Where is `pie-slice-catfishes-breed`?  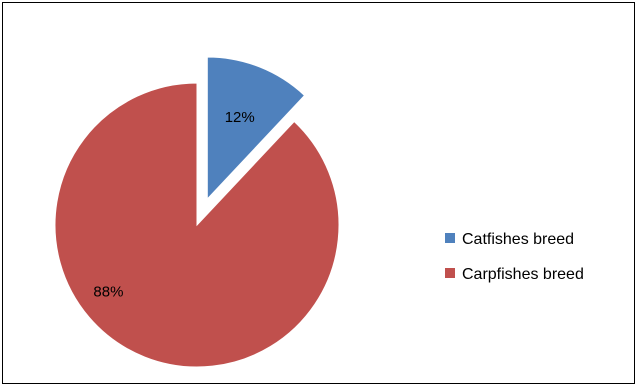 pie-slice-catfishes-breed is located at coordinates (256, 128).